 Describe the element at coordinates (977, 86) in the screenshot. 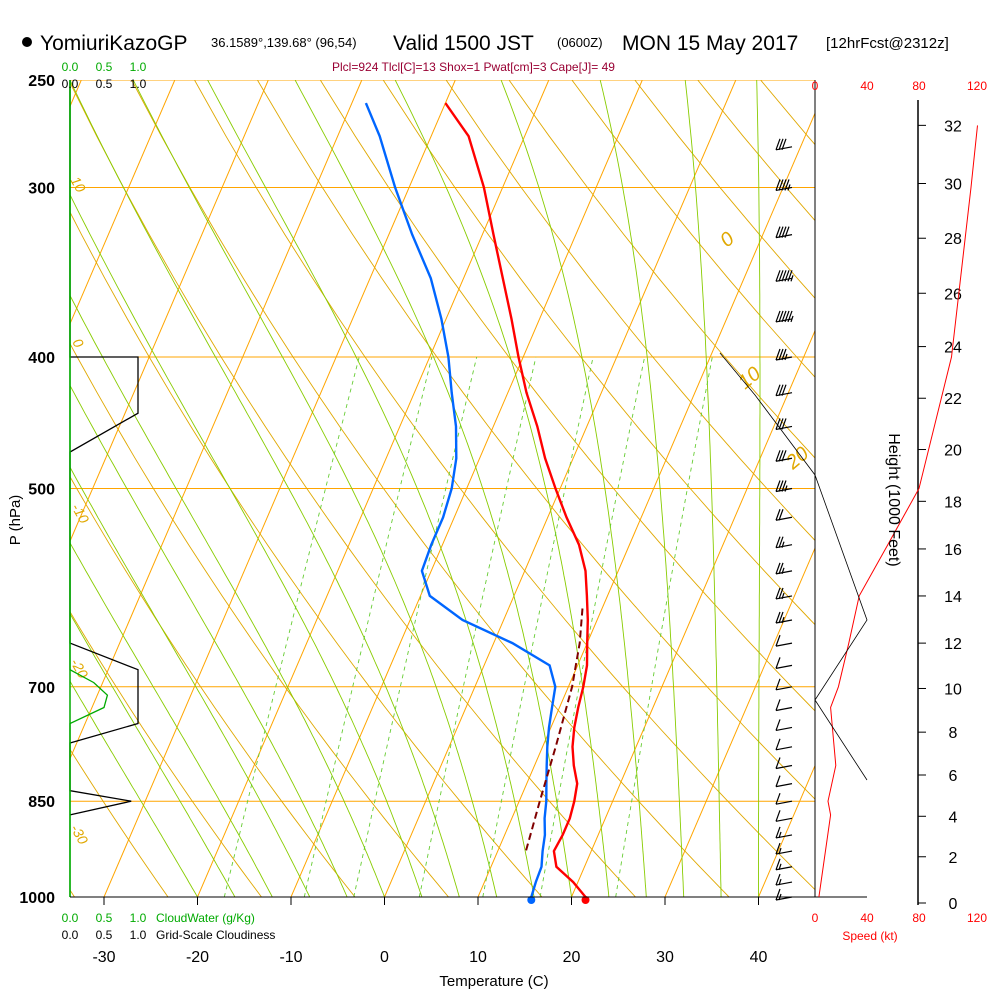

I see `speed-tick-top: 120` at that location.